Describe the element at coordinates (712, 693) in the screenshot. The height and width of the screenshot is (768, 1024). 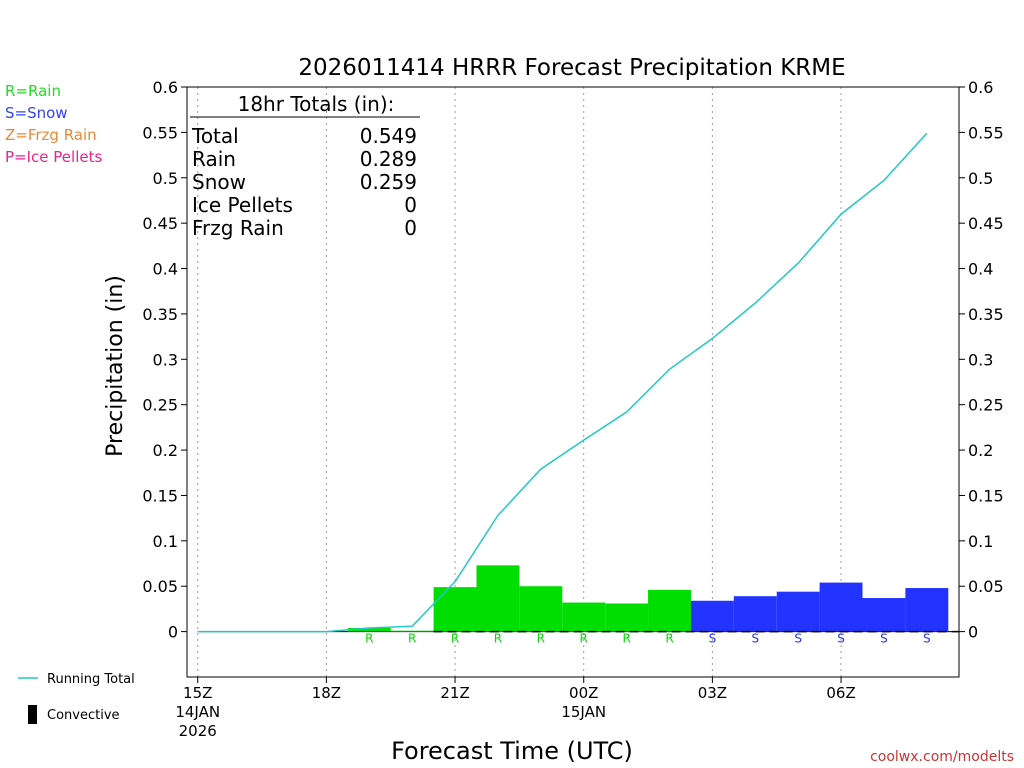
I see `x-tick-label: 03Z` at that location.